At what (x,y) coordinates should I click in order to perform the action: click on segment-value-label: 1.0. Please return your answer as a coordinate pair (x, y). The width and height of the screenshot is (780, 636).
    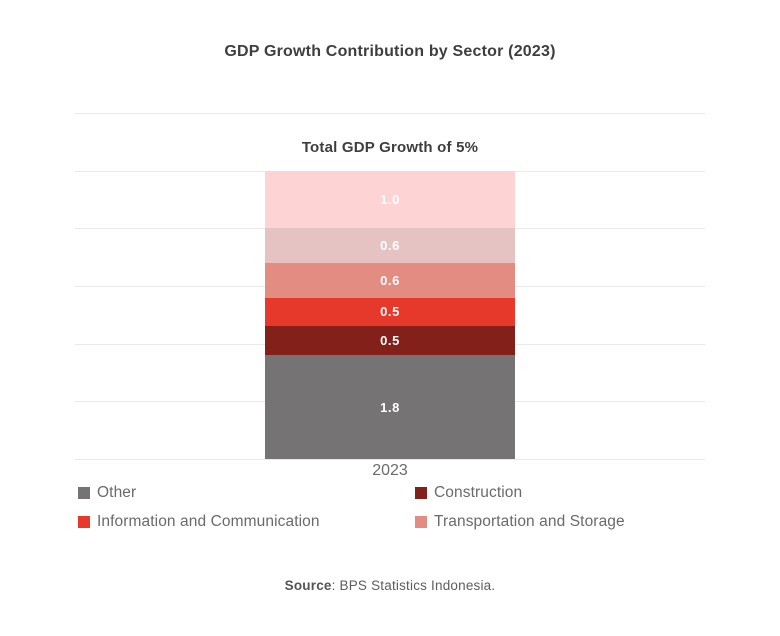
    Looking at the image, I should click on (390, 199).